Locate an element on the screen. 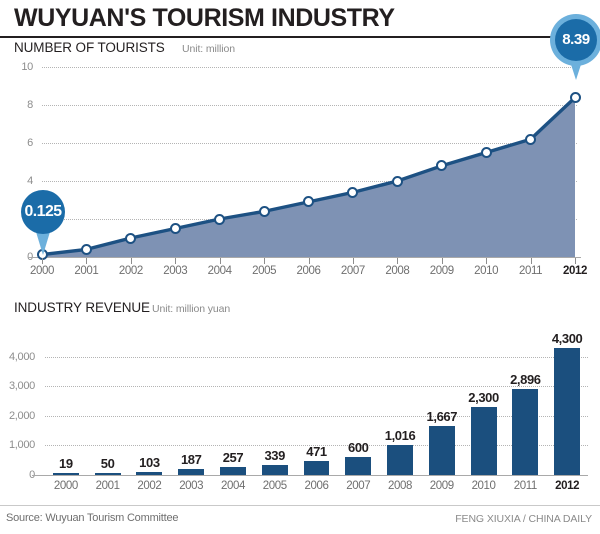 This screenshot has height=534, width=600. page-title: WUYUAN'S TOURISM INDUSTRY is located at coordinates (204, 18).